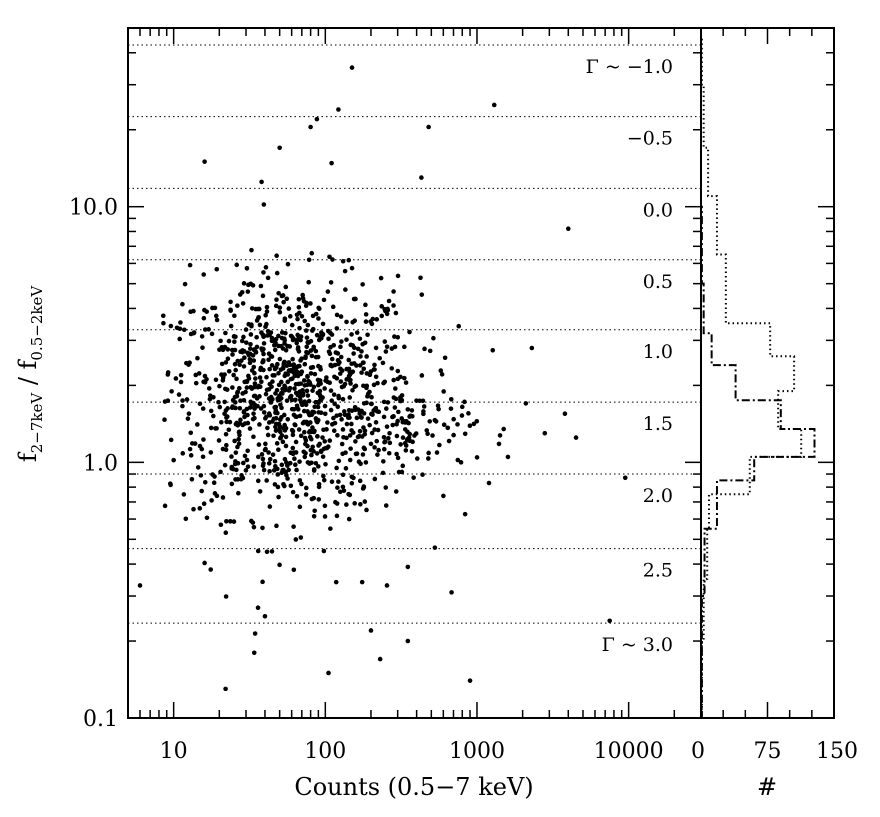  What do you see at coordinates (30, 374) in the screenshot?
I see `y-axis-title: f2−7keV / f0.5−2keV` at bounding box center [30, 374].